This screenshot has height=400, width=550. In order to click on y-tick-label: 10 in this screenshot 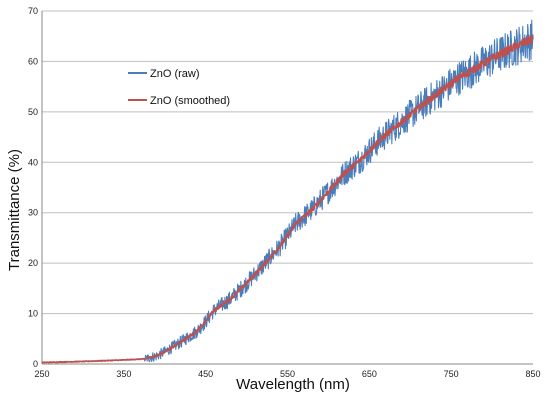, I will do `click(33, 314)`.